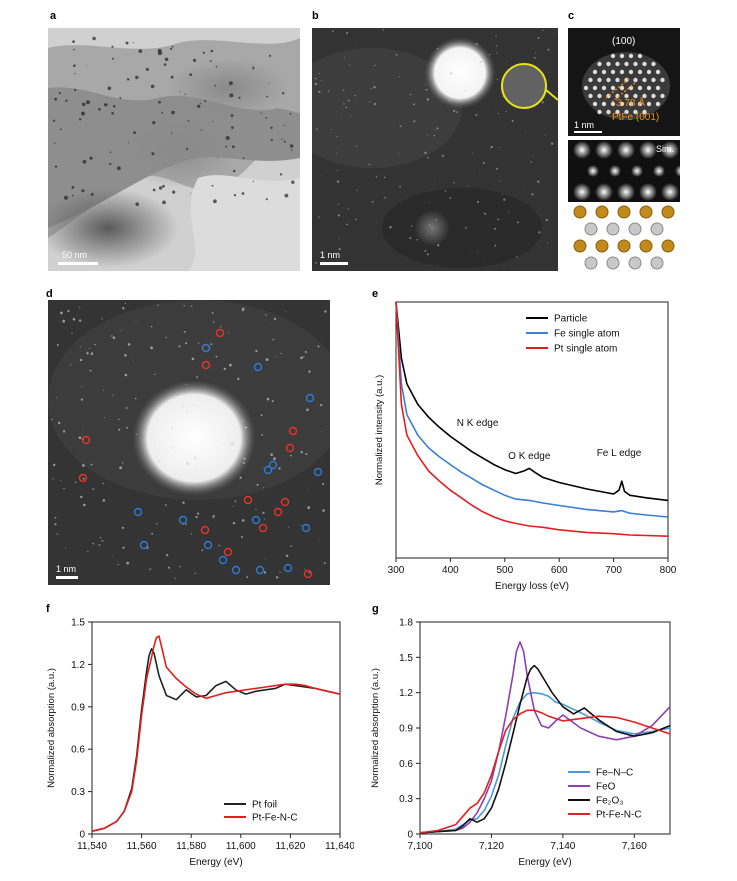 The image size is (737, 881). I want to click on scale-bar-label-d: 1 nm, so click(66, 569).